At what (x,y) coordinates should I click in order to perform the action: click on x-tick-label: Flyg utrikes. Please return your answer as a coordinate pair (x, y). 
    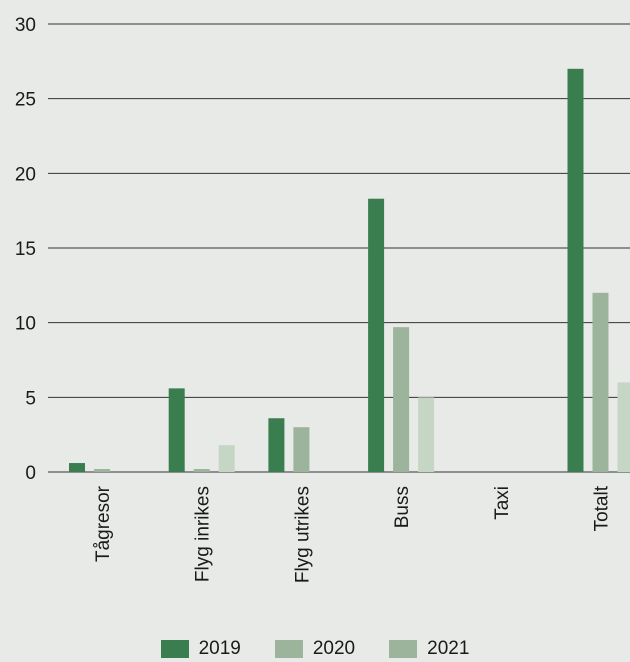
    Looking at the image, I should click on (302, 534).